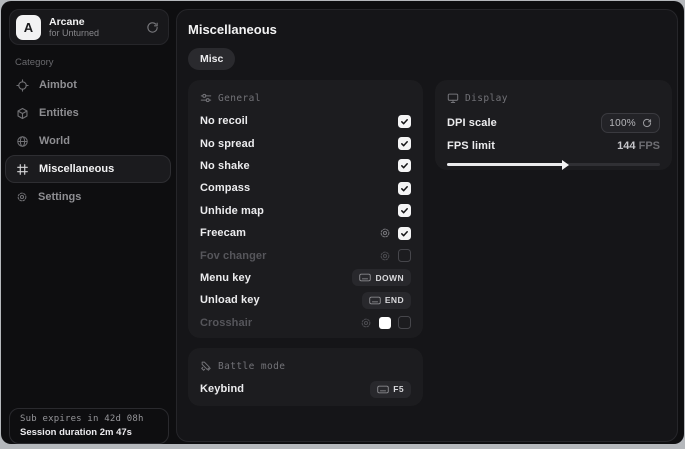 The width and height of the screenshot is (685, 449). I want to click on setting-label: Freecam, so click(223, 233).